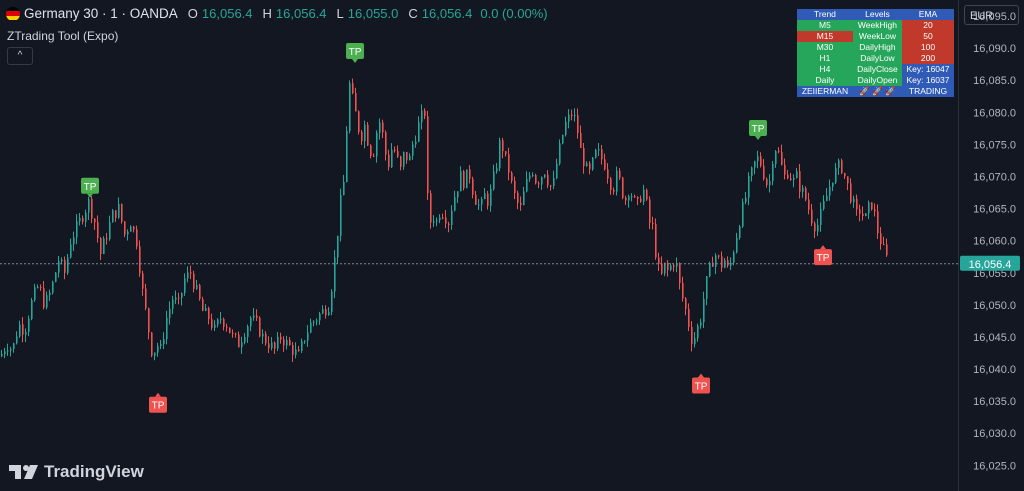 Image resolution: width=1024 pixels, height=491 pixels. What do you see at coordinates (877, 91) in the screenshot?
I see `table-footer-cell: 🚀 🚀 🚀` at bounding box center [877, 91].